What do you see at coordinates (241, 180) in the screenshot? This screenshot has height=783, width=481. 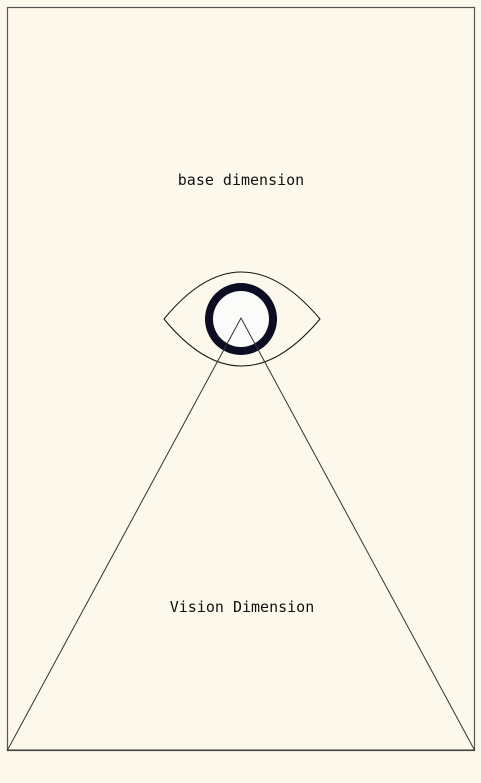 I see `base-dimension-label: base dimension` at bounding box center [241, 180].